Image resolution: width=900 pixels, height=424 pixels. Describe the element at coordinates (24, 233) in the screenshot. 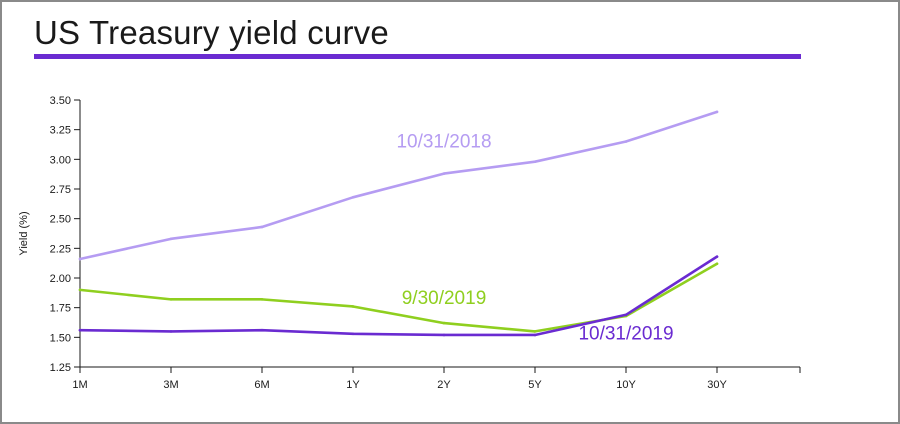

I see `y-axis-title: Yield (%)` at that location.